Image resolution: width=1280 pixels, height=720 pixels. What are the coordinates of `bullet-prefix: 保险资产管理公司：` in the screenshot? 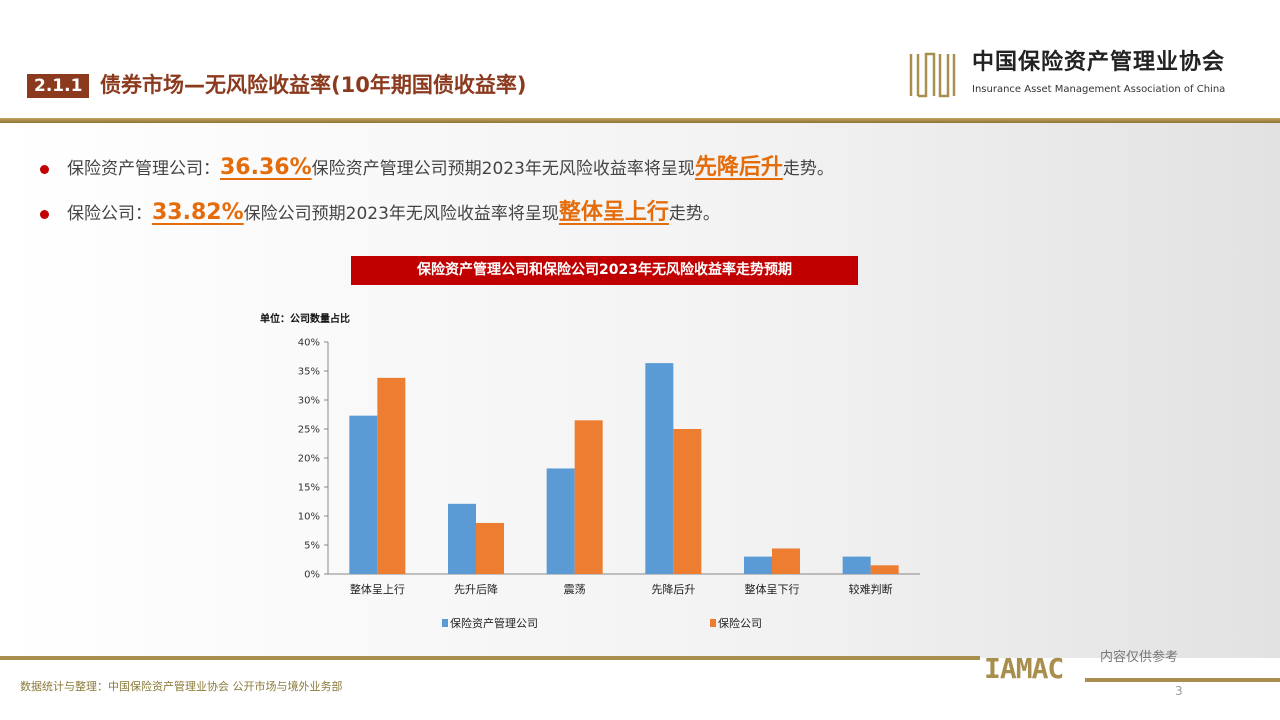 It's located at (143, 169).